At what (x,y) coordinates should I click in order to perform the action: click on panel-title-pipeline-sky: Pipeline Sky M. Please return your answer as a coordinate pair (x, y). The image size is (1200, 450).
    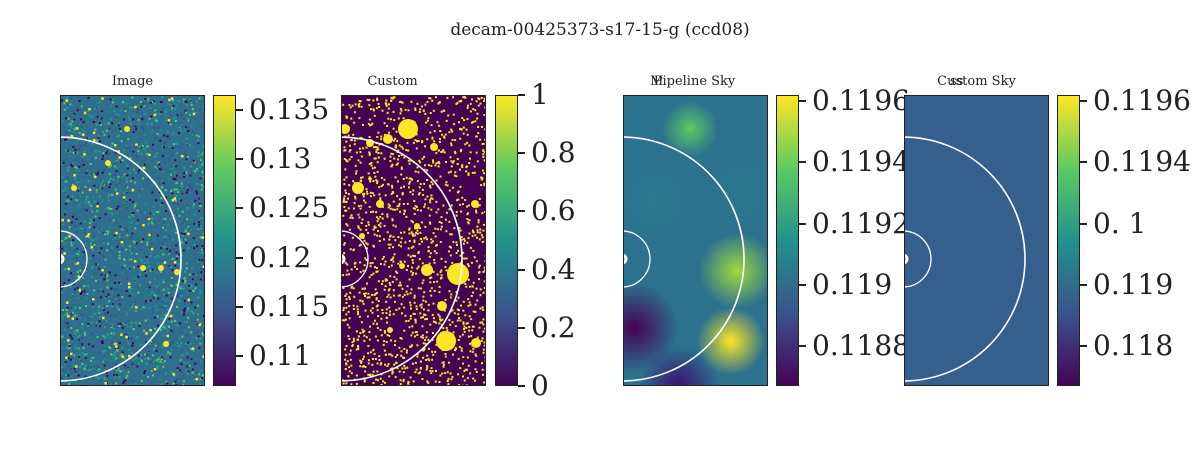
    Looking at the image, I should click on (694, 81).